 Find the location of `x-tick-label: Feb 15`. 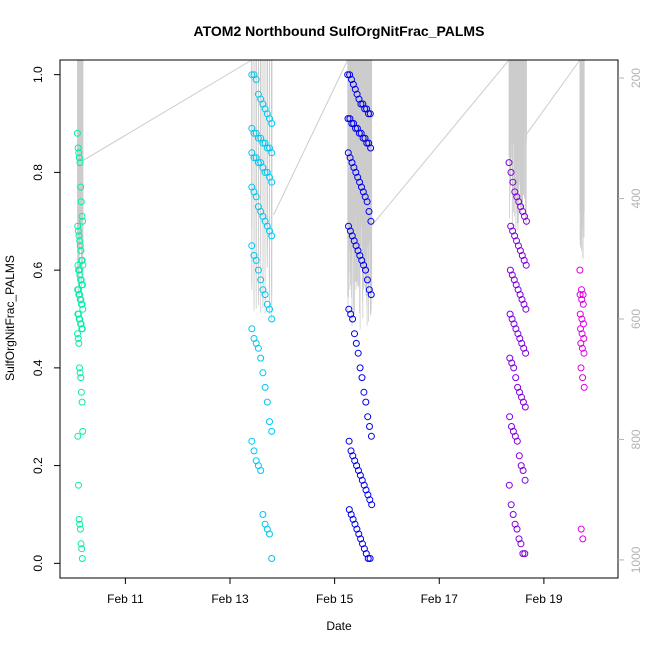

x-tick-label: Feb 15 is located at coordinates (335, 599).